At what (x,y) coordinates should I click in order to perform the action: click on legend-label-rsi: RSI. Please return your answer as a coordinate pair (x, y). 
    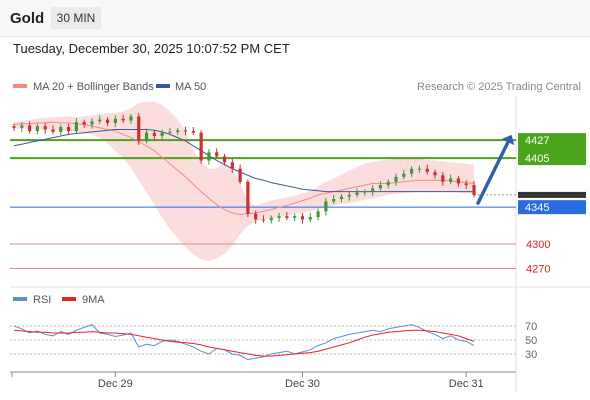
    Looking at the image, I should click on (42, 300).